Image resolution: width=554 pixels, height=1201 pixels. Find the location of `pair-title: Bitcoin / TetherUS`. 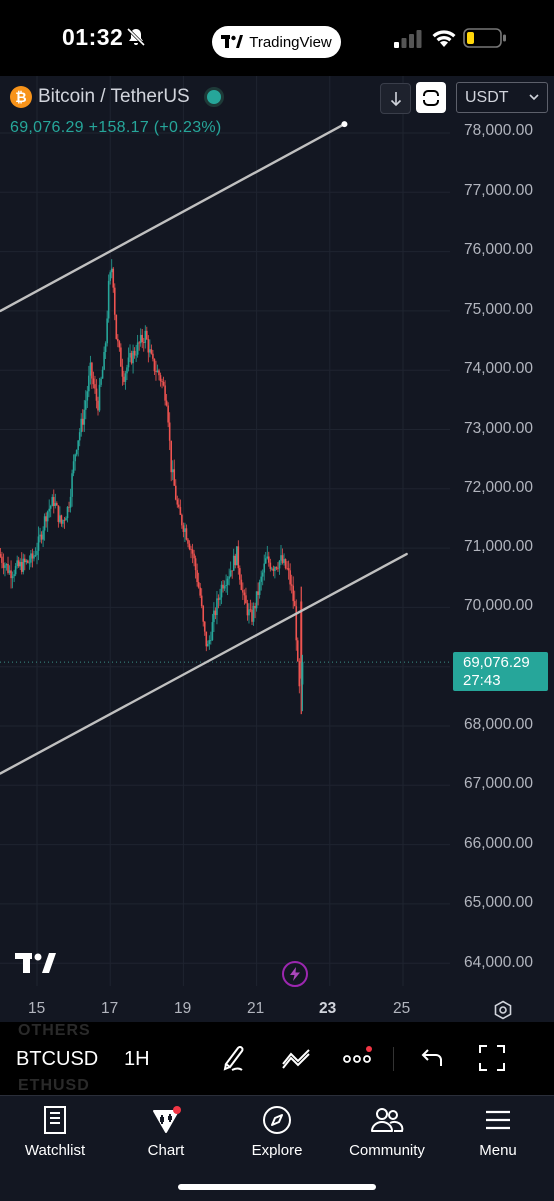

pair-title: Bitcoin / TetherUS is located at coordinates (114, 96).